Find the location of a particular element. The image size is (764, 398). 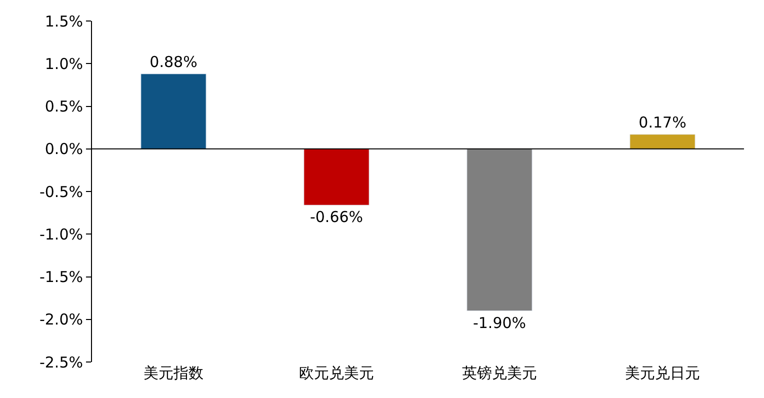

y-tick-label: -0.5% is located at coordinates (61, 191).